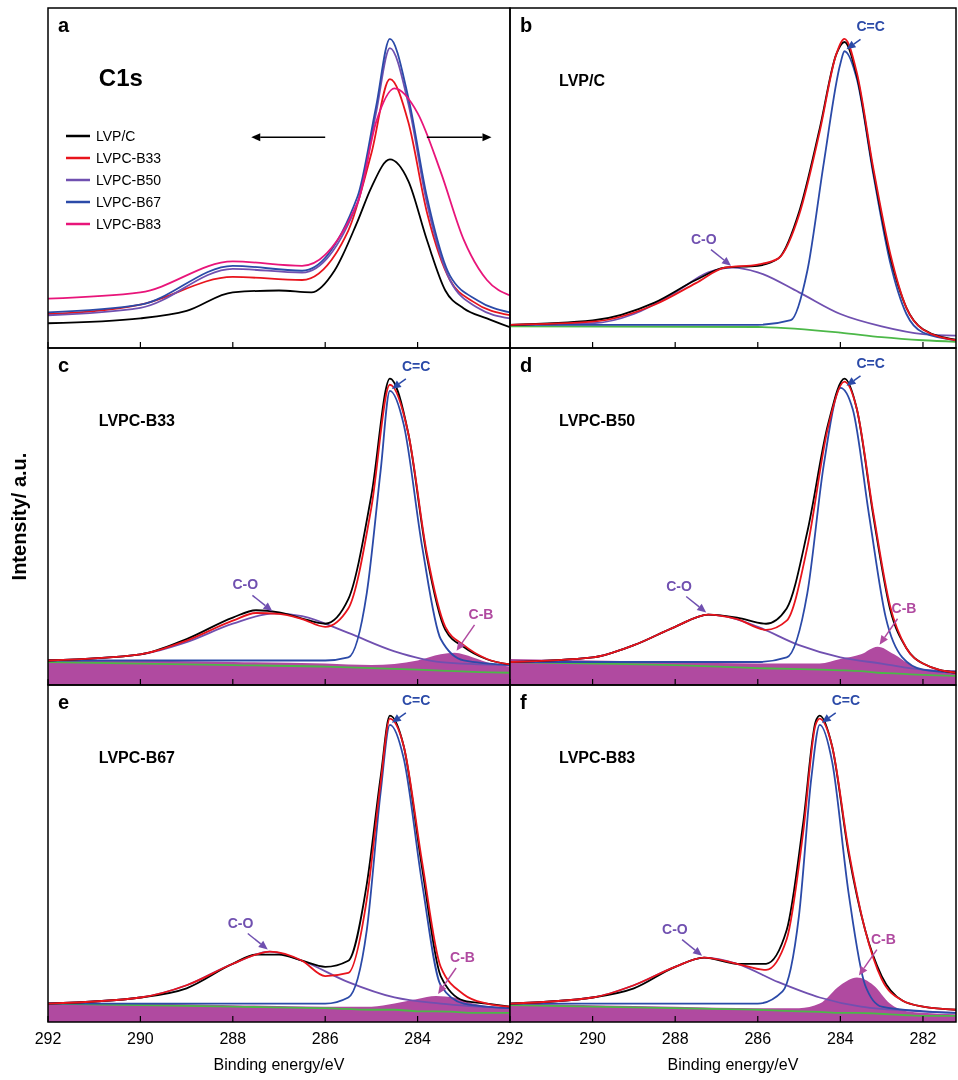 Image resolution: width=958 pixels, height=1080 pixels. What do you see at coordinates (129, 180) in the screenshot?
I see `legend-label: LVPC-B50` at bounding box center [129, 180].